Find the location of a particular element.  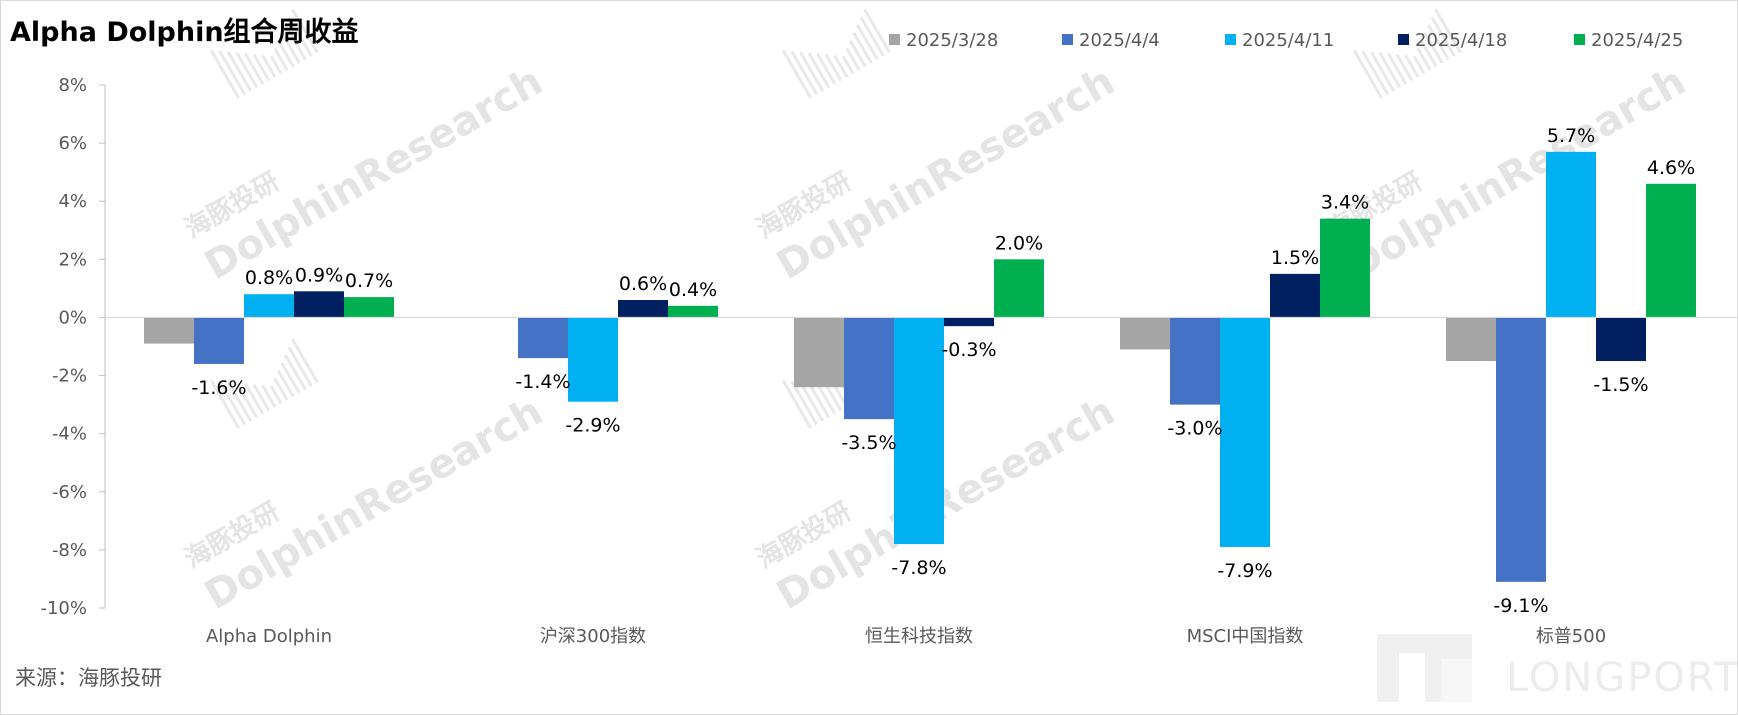

data-label: 0.9% is located at coordinates (319, 275).